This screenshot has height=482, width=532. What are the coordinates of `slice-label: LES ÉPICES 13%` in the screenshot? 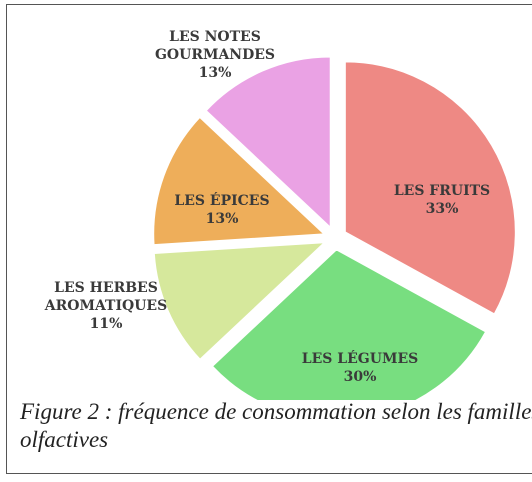 It's located at (222, 210).